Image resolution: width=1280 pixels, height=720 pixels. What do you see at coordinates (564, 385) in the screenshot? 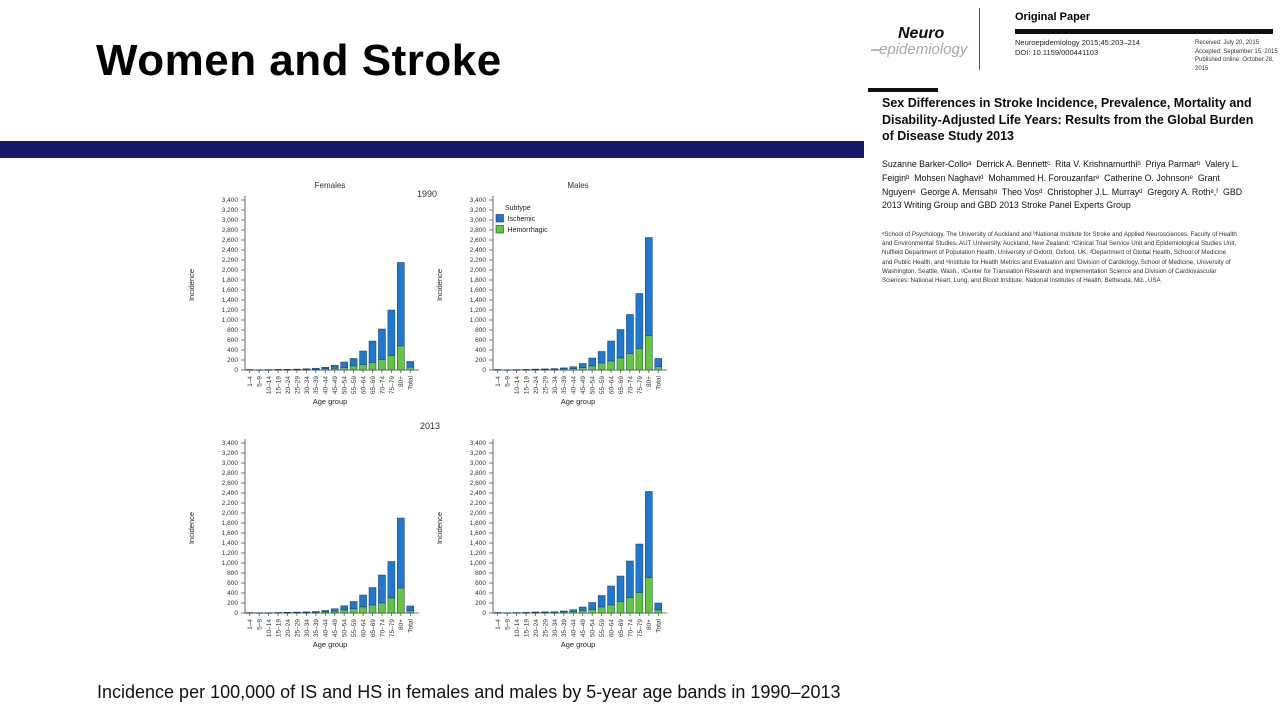
I see `x-tick-label: 35–39` at bounding box center [564, 385].